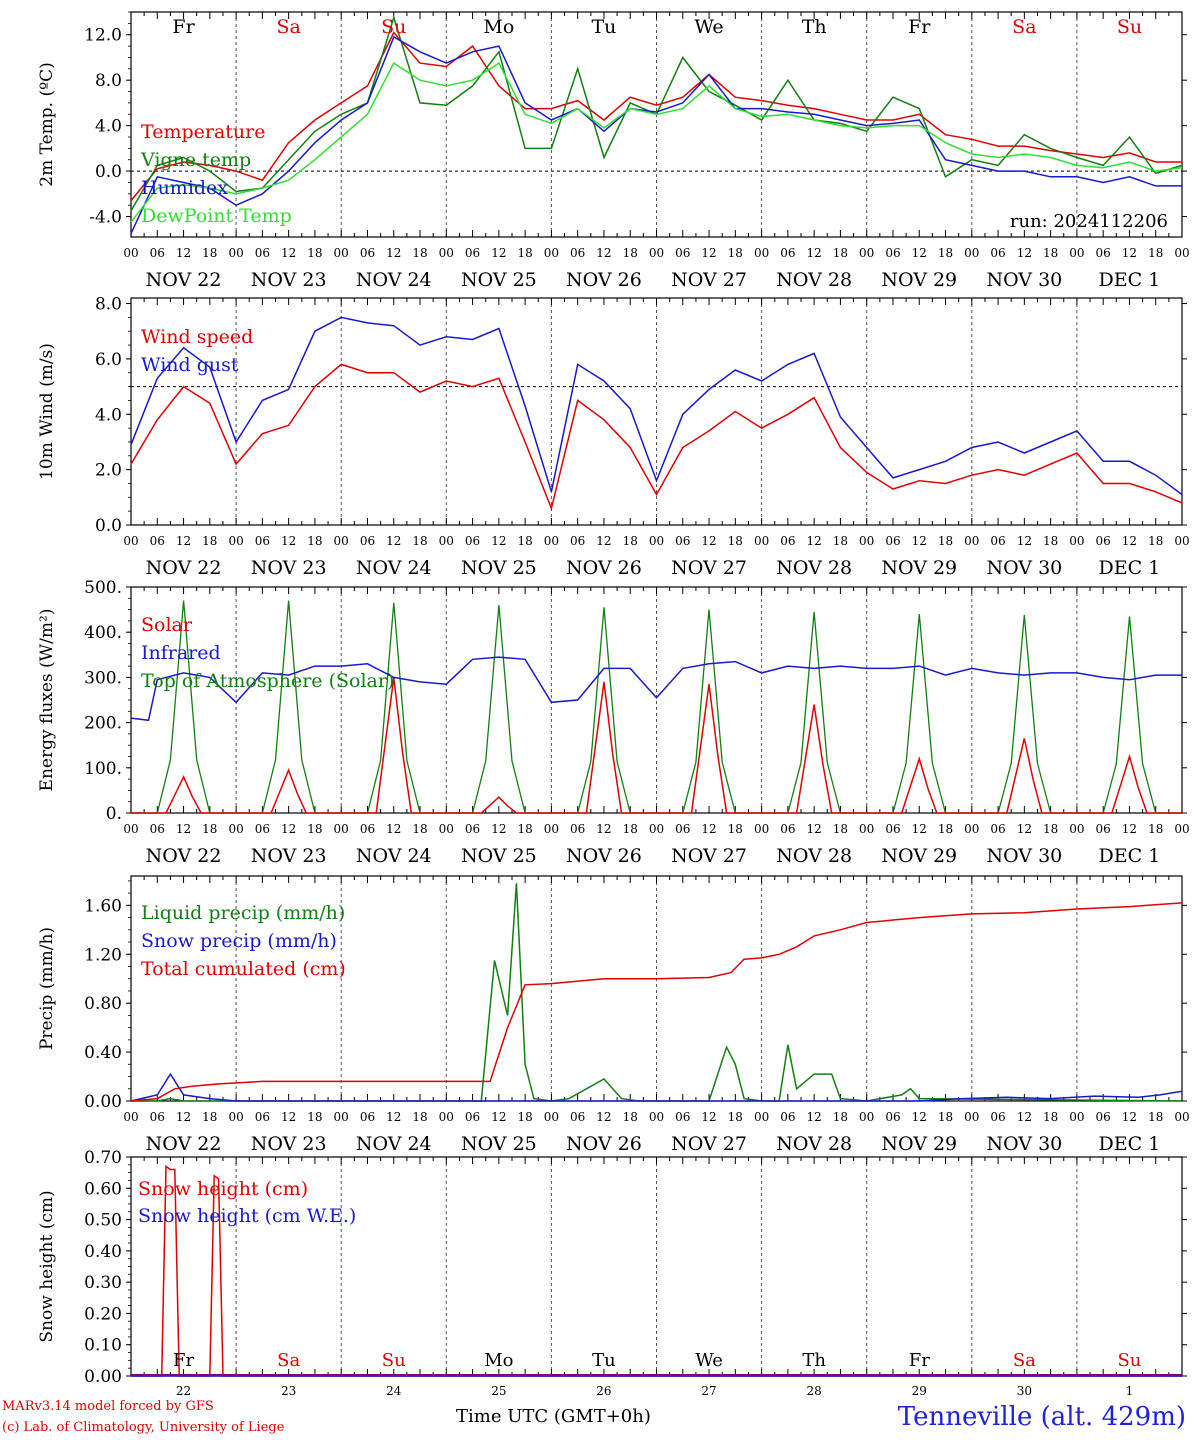 The height and width of the screenshot is (1440, 1194). Describe the element at coordinates (223, 1189) in the screenshot. I see `legend-entry: Snow height (cm)` at that location.